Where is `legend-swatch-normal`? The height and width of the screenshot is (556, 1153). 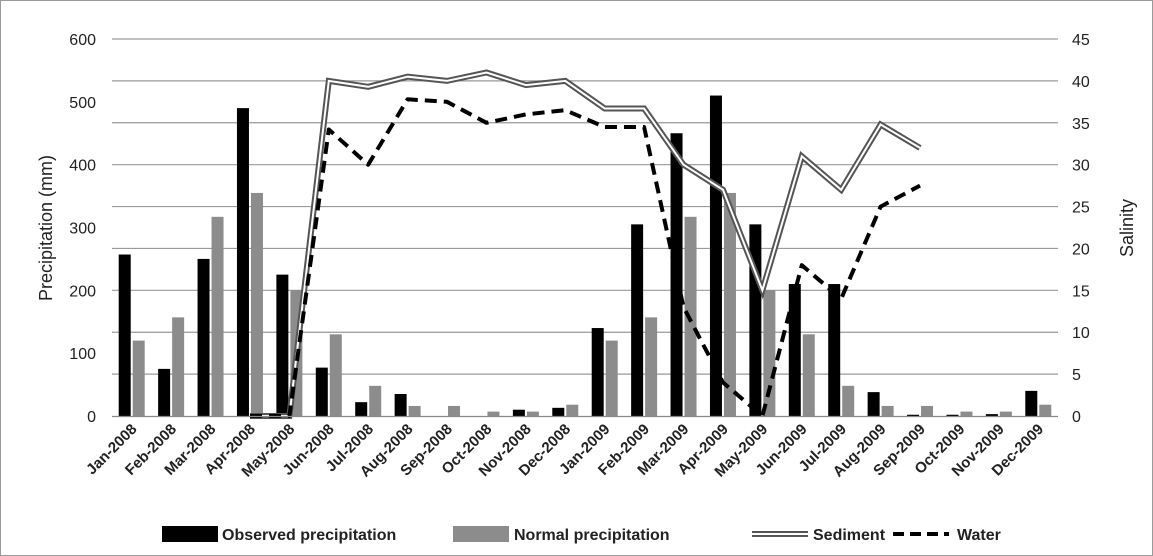 legend-swatch-normal is located at coordinates (481, 534).